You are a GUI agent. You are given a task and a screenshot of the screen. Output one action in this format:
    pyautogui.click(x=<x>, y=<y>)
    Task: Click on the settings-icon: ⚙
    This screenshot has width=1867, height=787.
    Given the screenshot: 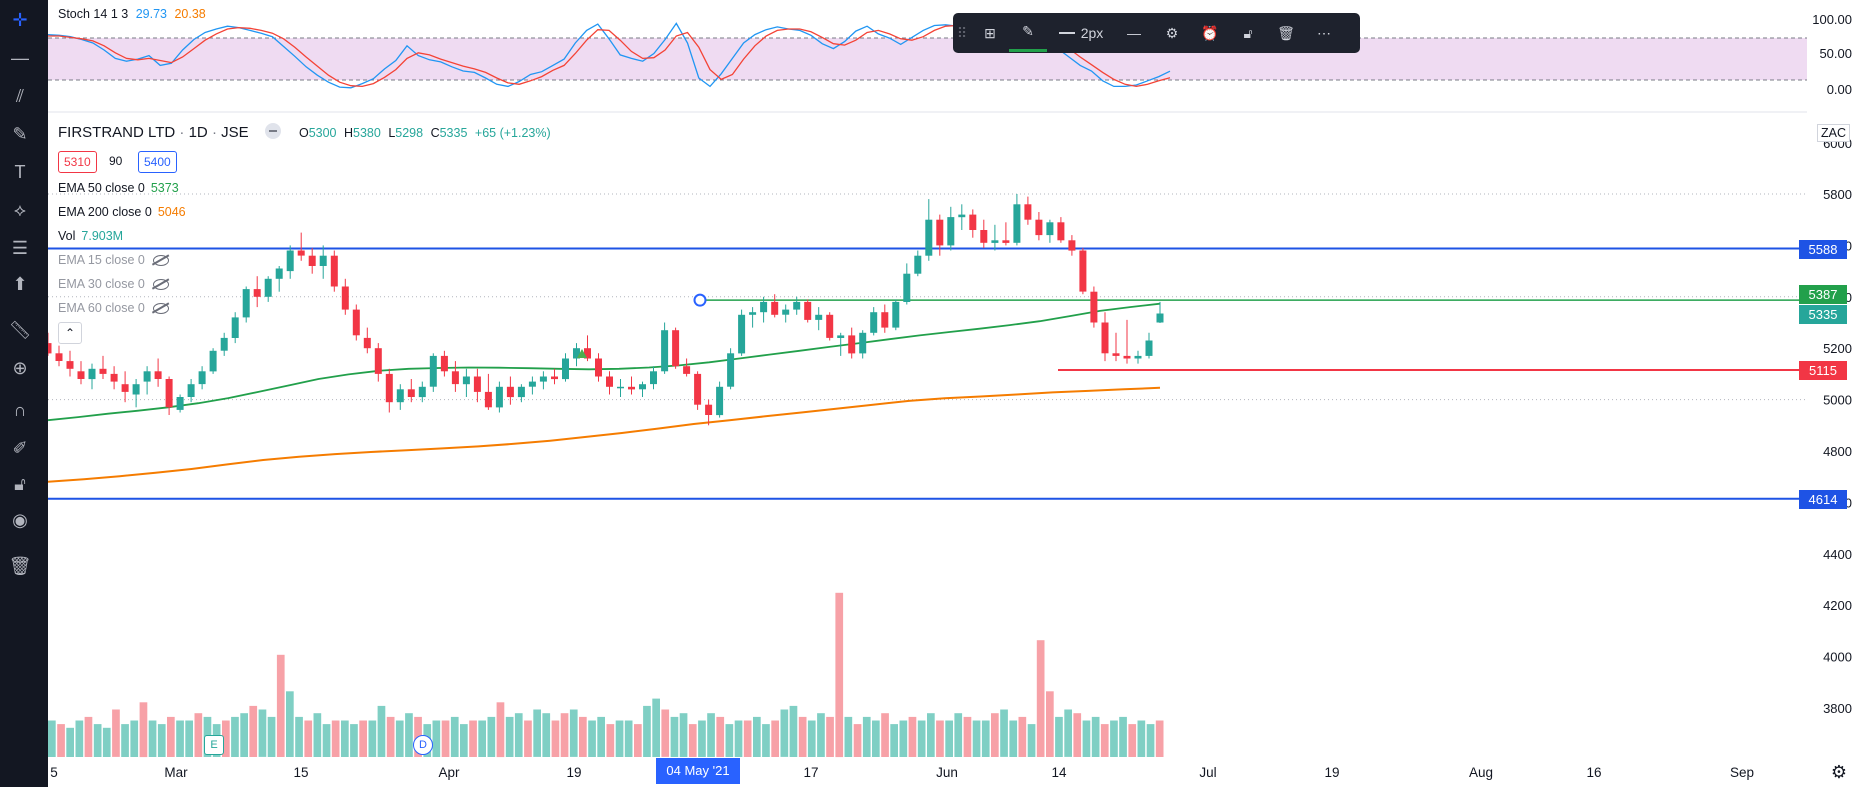 What is the action you would take?
    pyautogui.click(x=1172, y=32)
    